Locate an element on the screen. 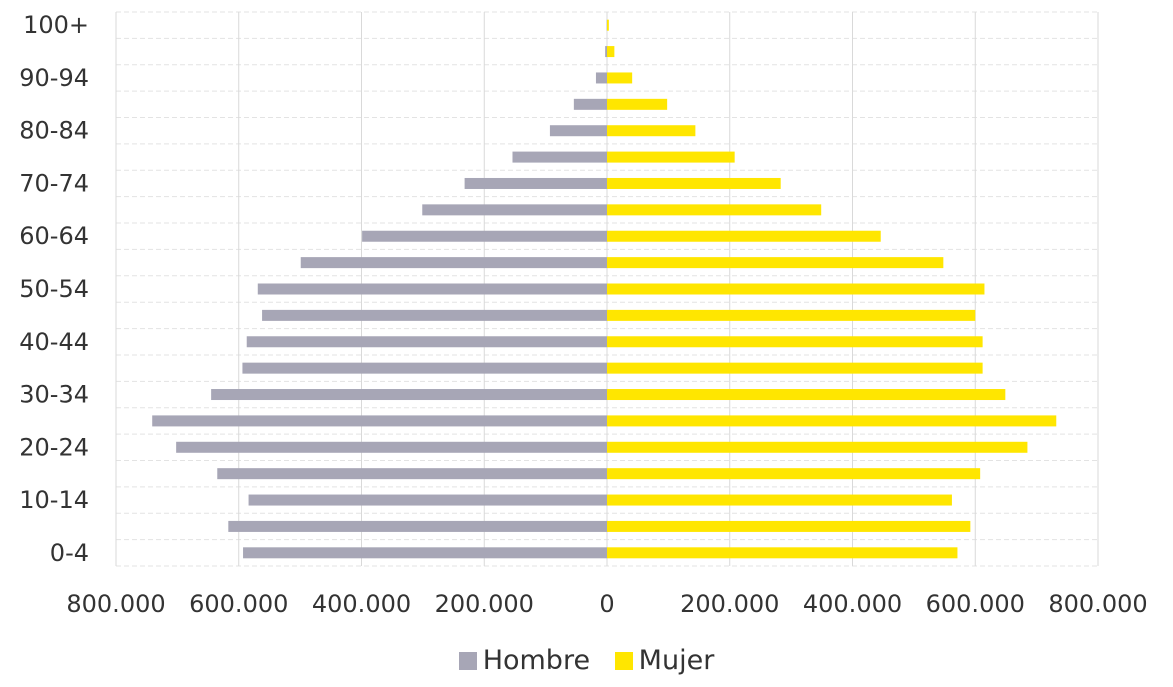  y-tick-label: 80-84 is located at coordinates (54, 131).